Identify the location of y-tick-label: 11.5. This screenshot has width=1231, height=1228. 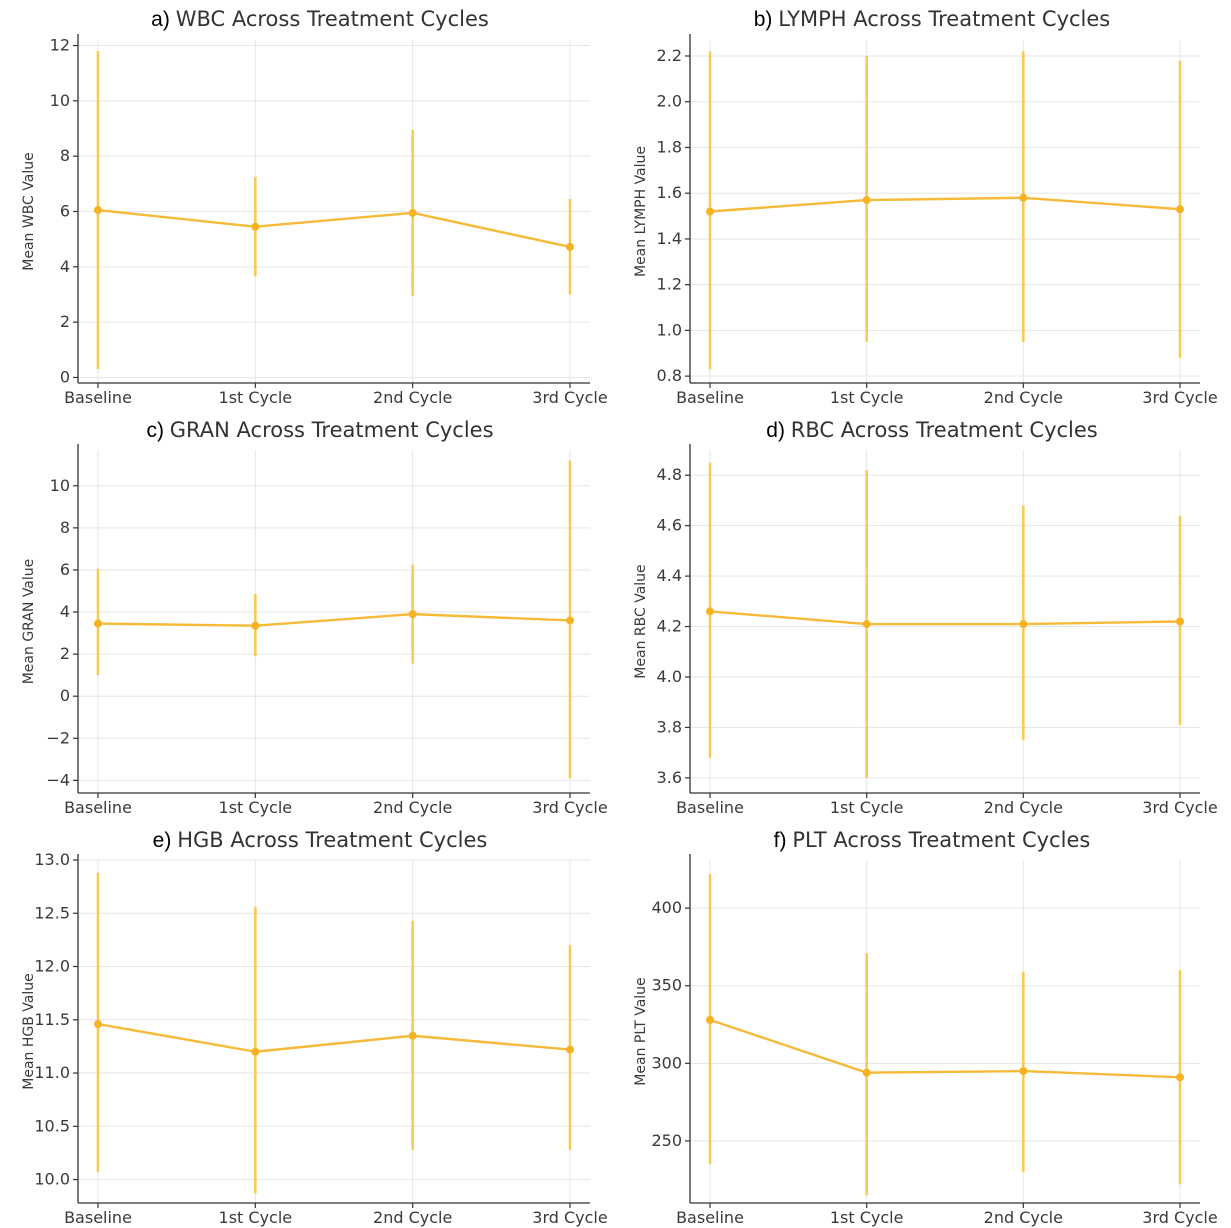
(52, 1019).